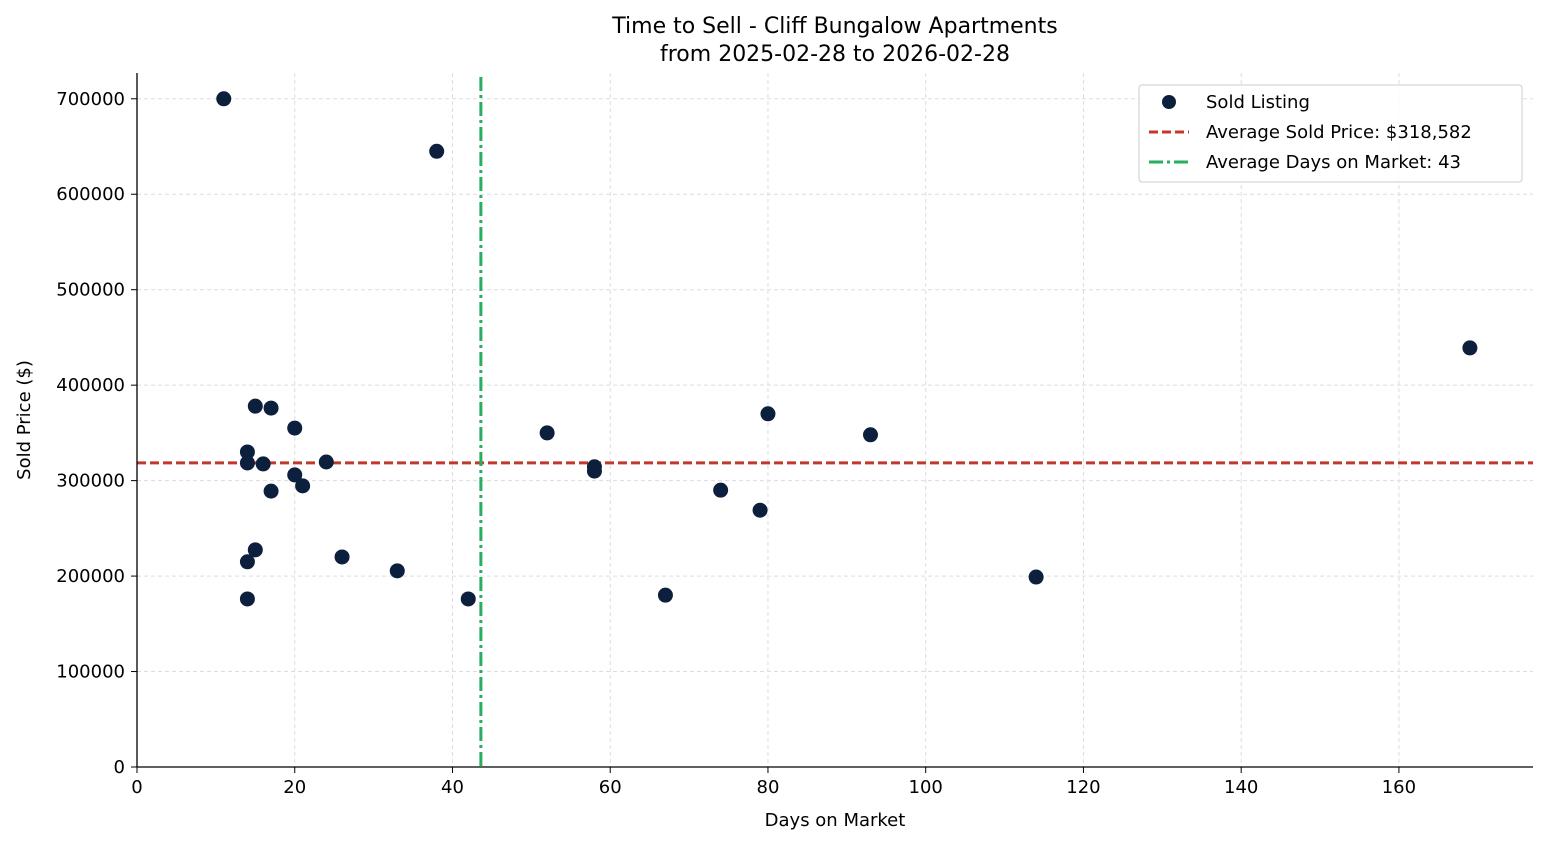 Image resolution: width=1547 pixels, height=849 pixels. What do you see at coordinates (90, 194) in the screenshot?
I see `y-tick-label: 600000` at bounding box center [90, 194].